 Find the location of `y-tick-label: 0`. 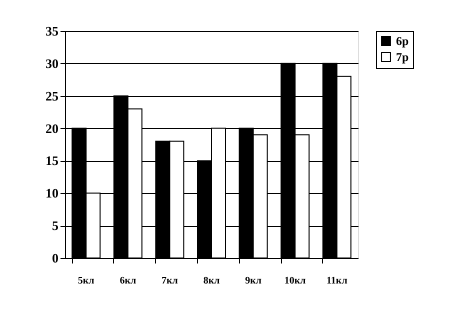

y-tick-label: 0 is located at coordinates (55, 258).